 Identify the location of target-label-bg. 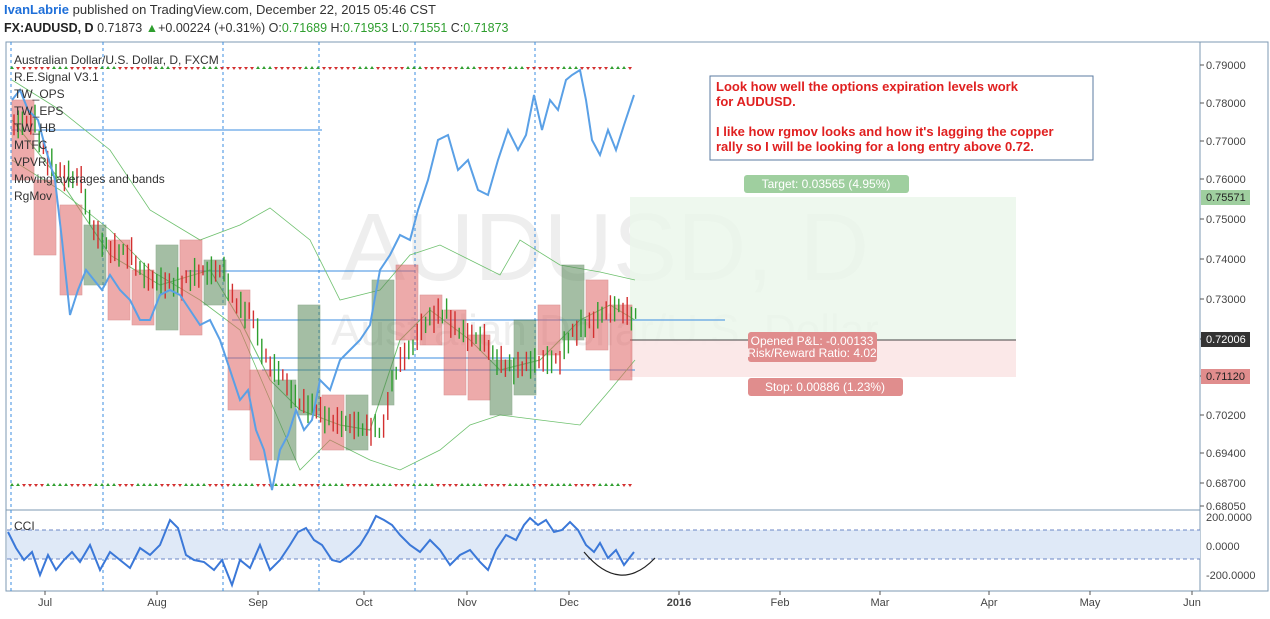
(826, 184).